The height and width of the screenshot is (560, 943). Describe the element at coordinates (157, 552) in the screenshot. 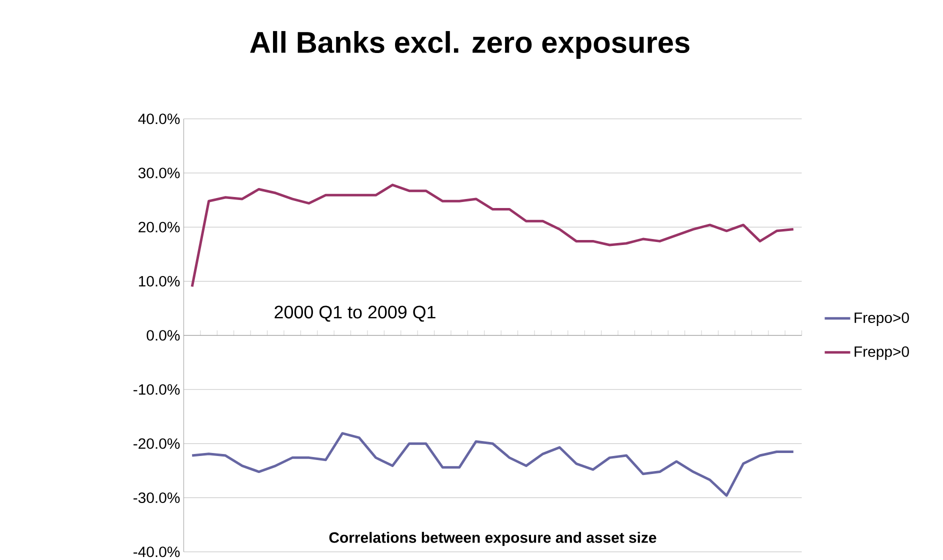

I see `y-tick-label: -40.0%` at that location.